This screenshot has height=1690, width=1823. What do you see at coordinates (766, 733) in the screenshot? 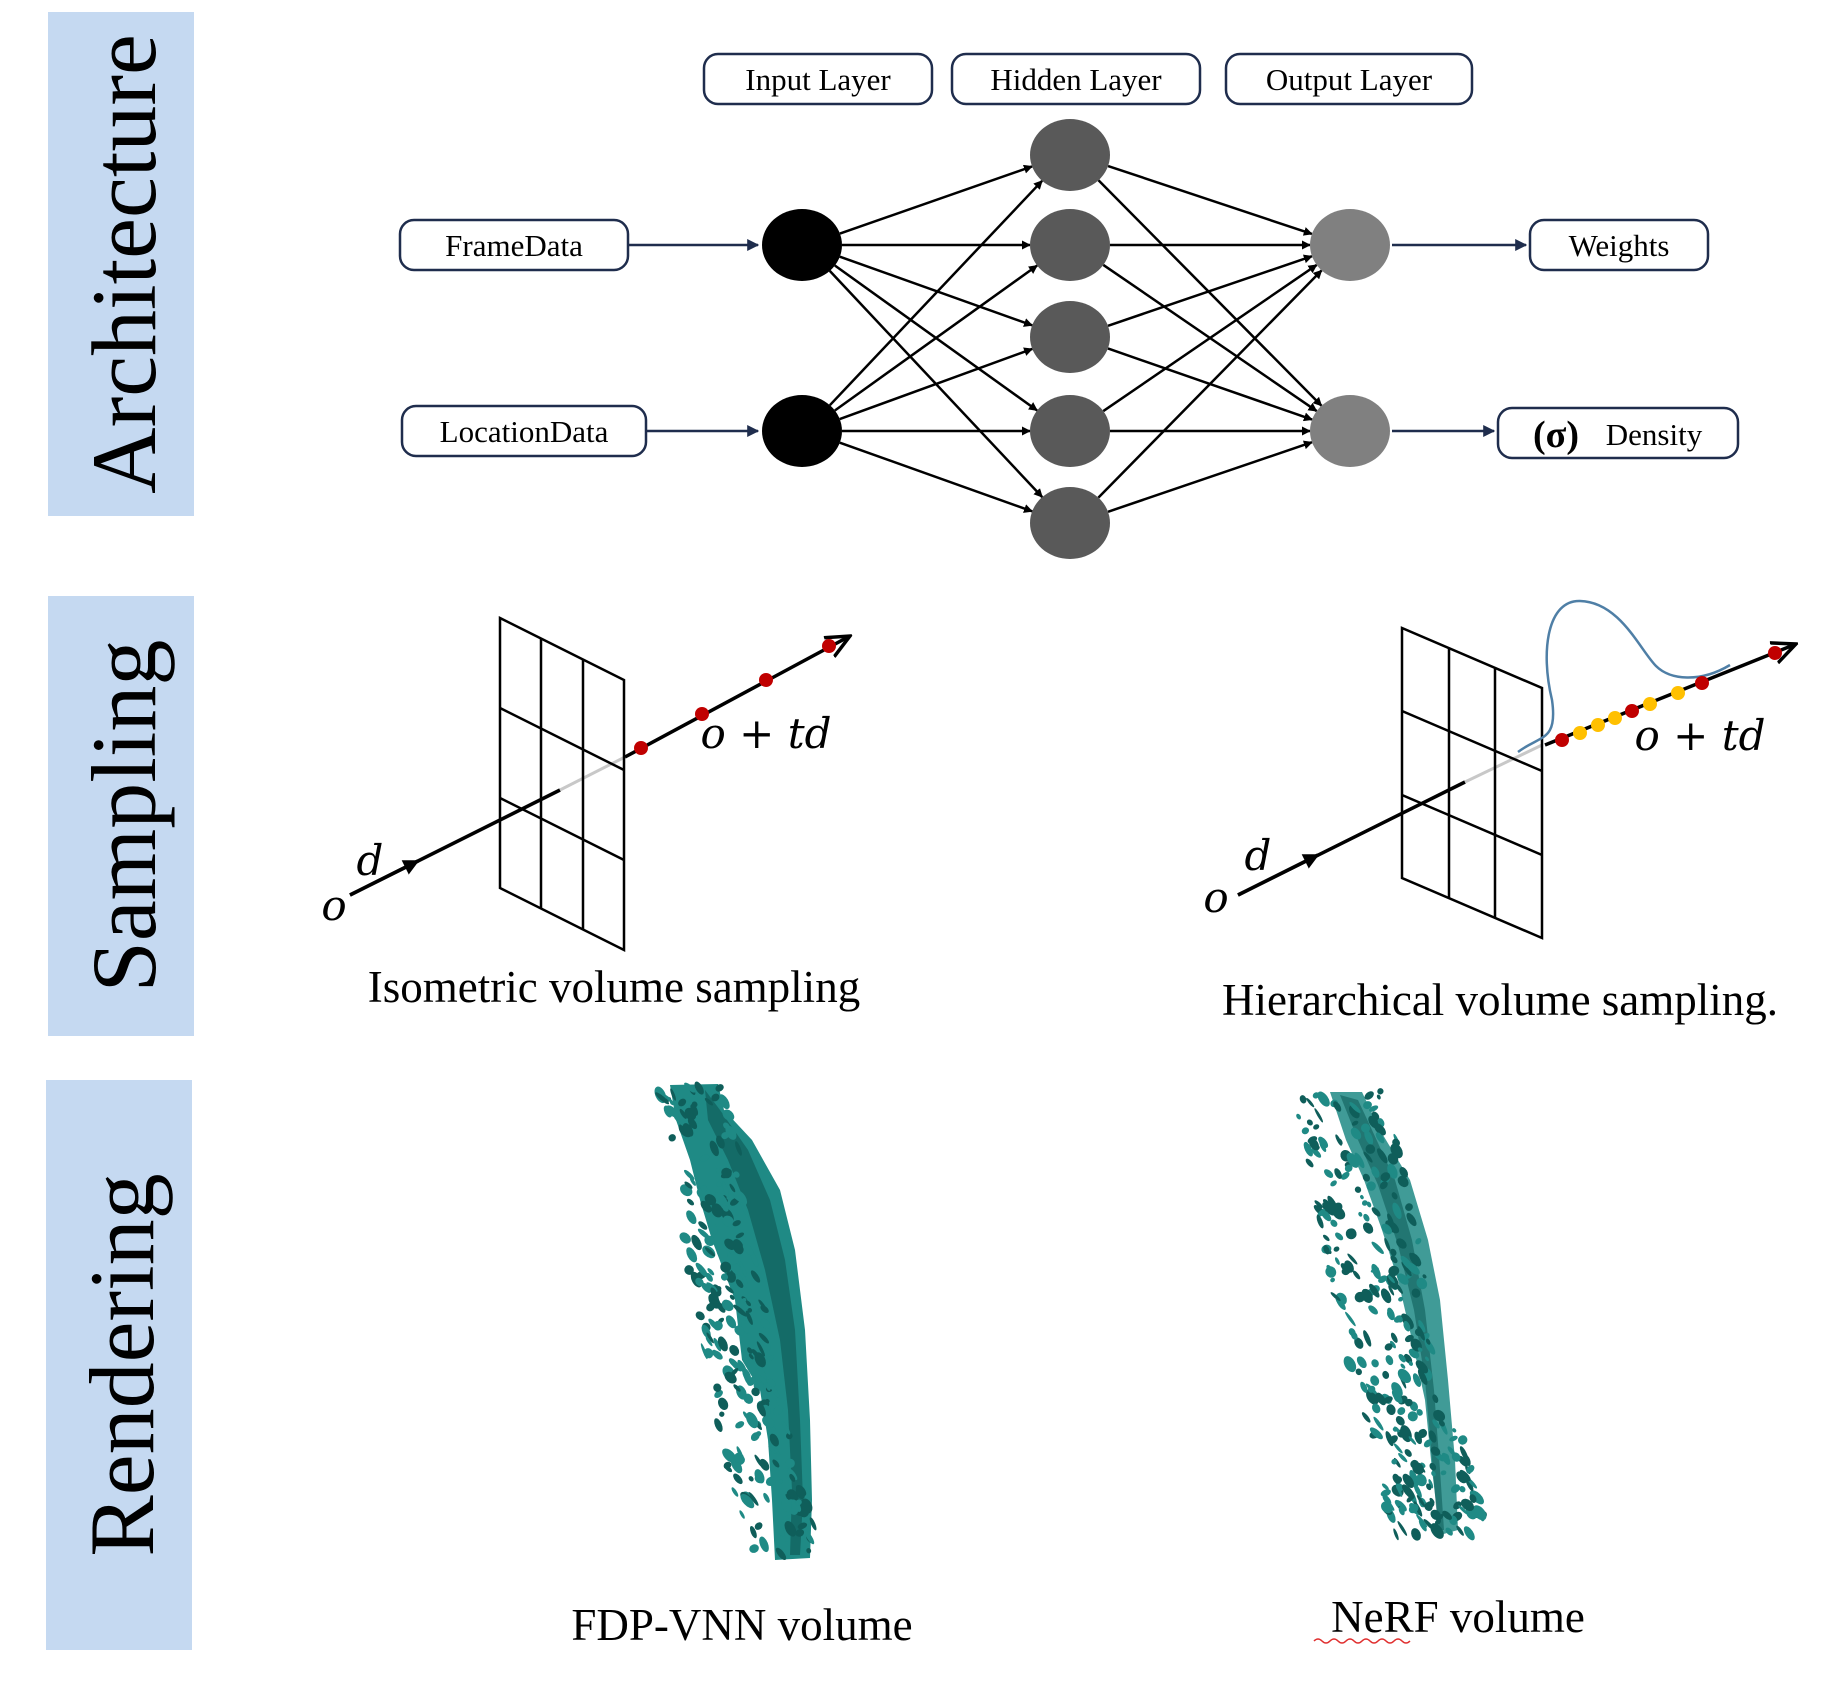
I see `ray-equation-label: o + td` at bounding box center [766, 733].